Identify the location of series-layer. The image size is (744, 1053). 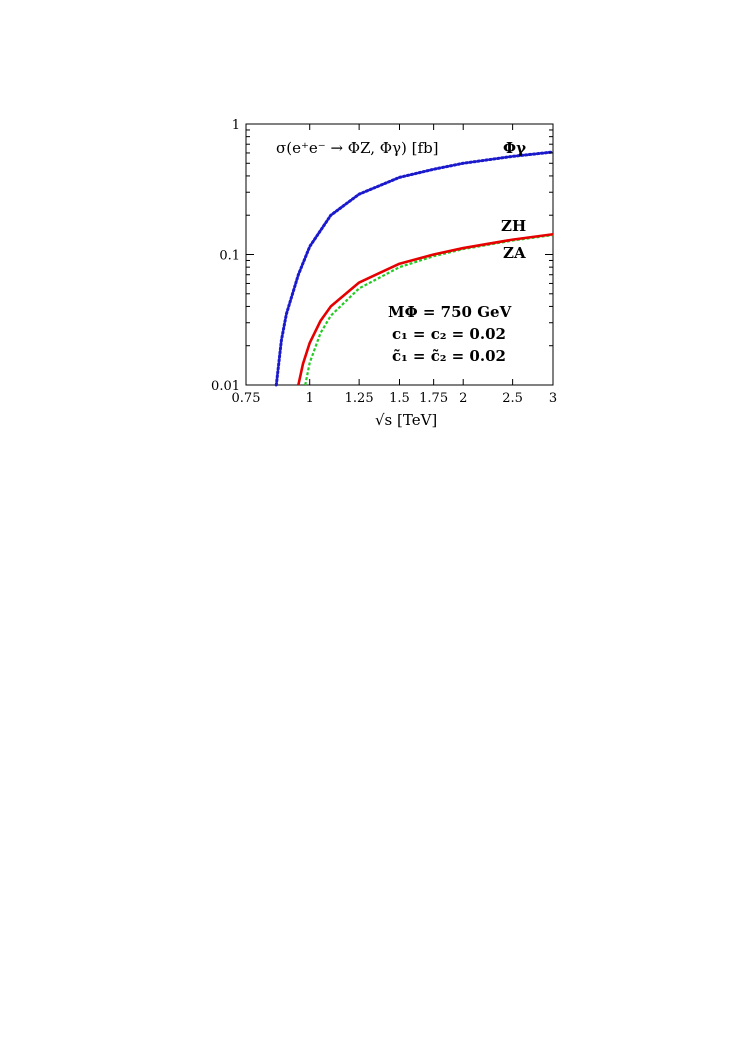
(414, 268).